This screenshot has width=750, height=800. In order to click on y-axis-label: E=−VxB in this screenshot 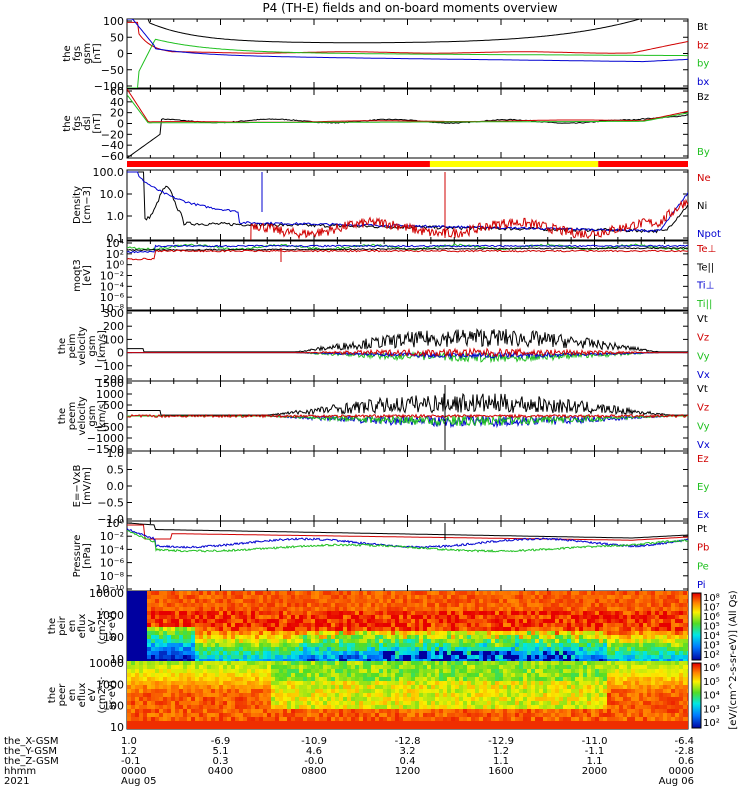, I will do `click(77, 486)`.